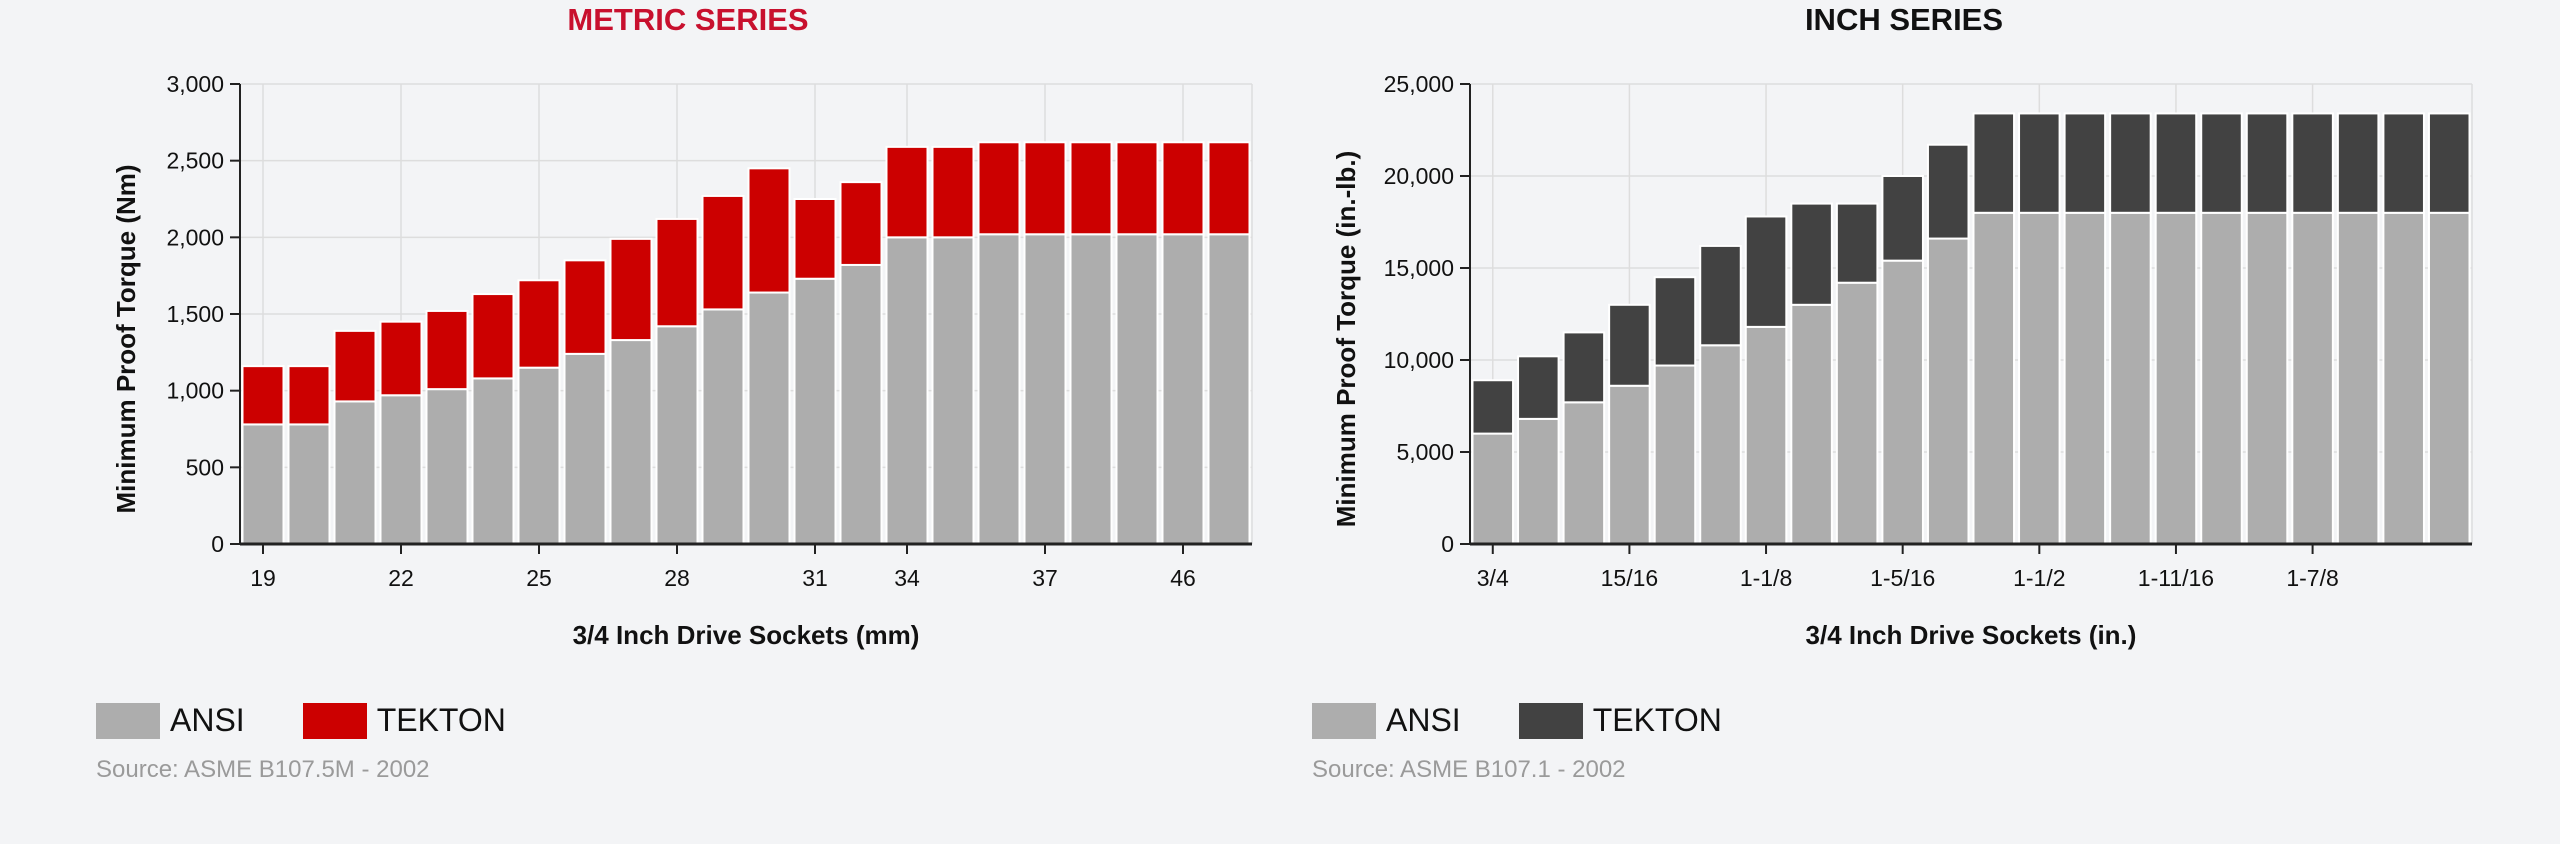 This screenshot has width=2560, height=844. Describe the element at coordinates (205, 467) in the screenshot. I see `metric-y-tick-label: 500` at that location.